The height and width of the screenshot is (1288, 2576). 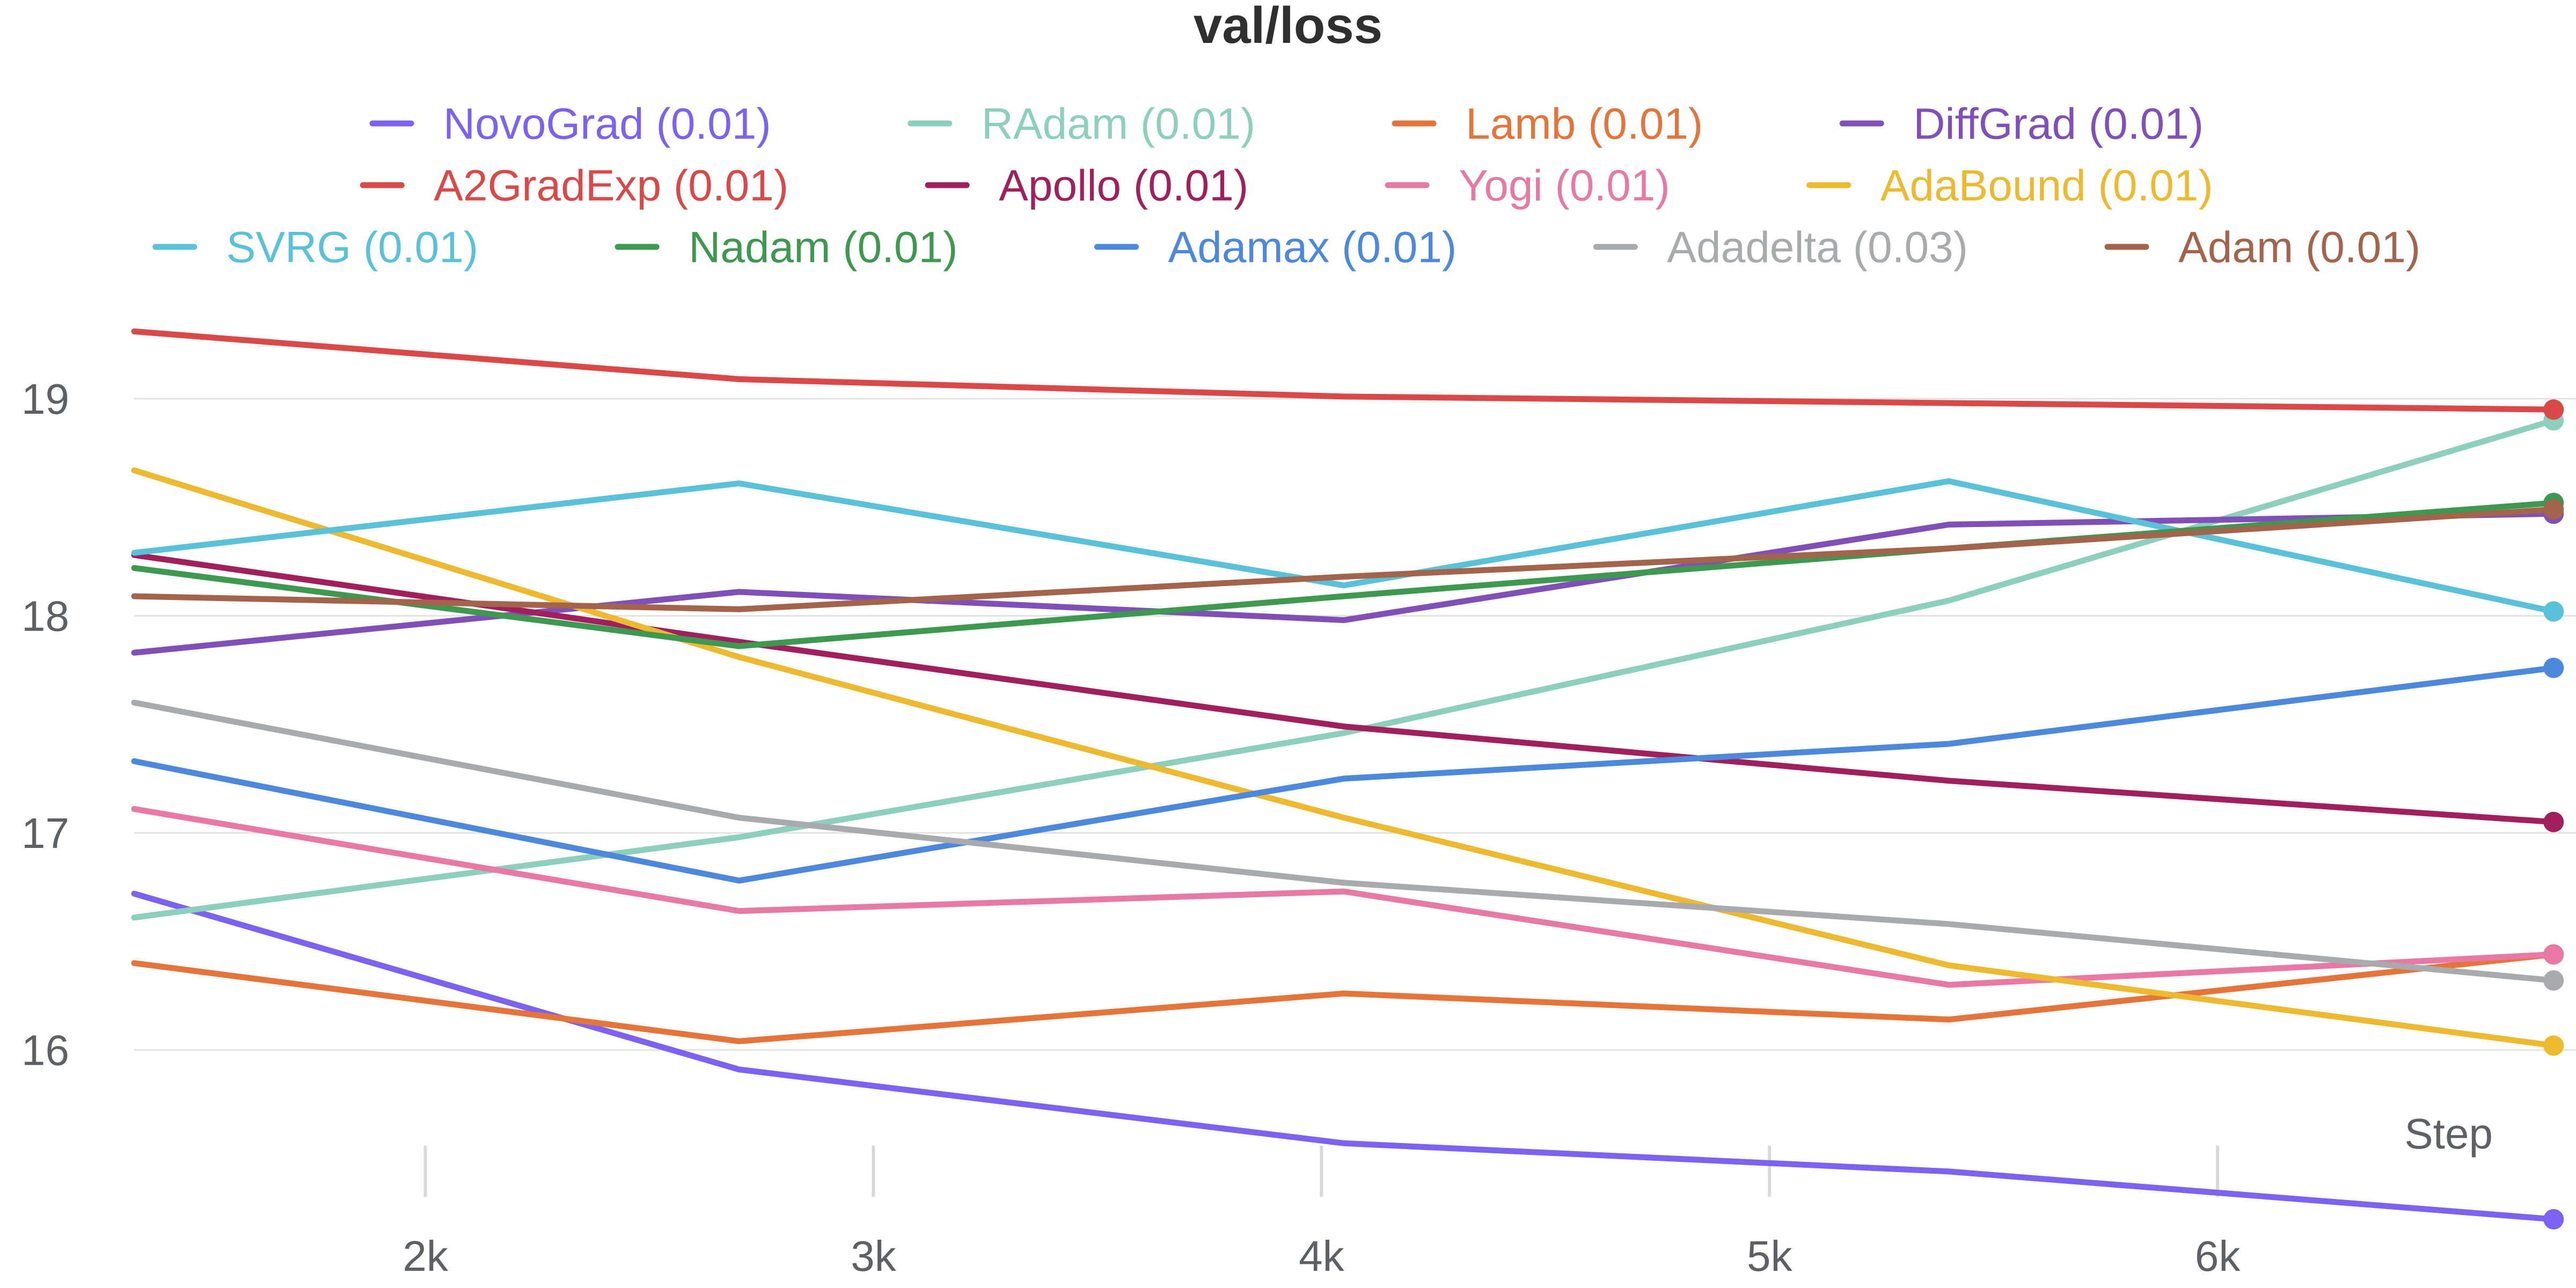 I want to click on legend-label: SVRG (0.01), so click(x=352, y=247).